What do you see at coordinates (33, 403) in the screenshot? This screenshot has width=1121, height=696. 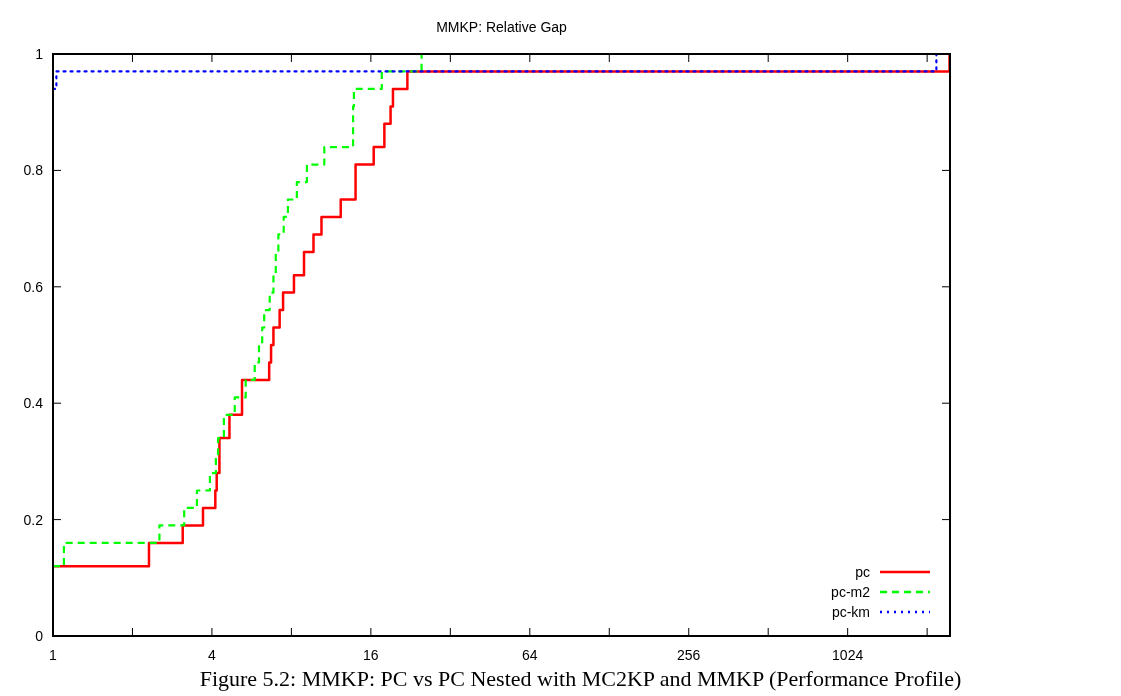 I see `y-tick-label: 0.4` at bounding box center [33, 403].